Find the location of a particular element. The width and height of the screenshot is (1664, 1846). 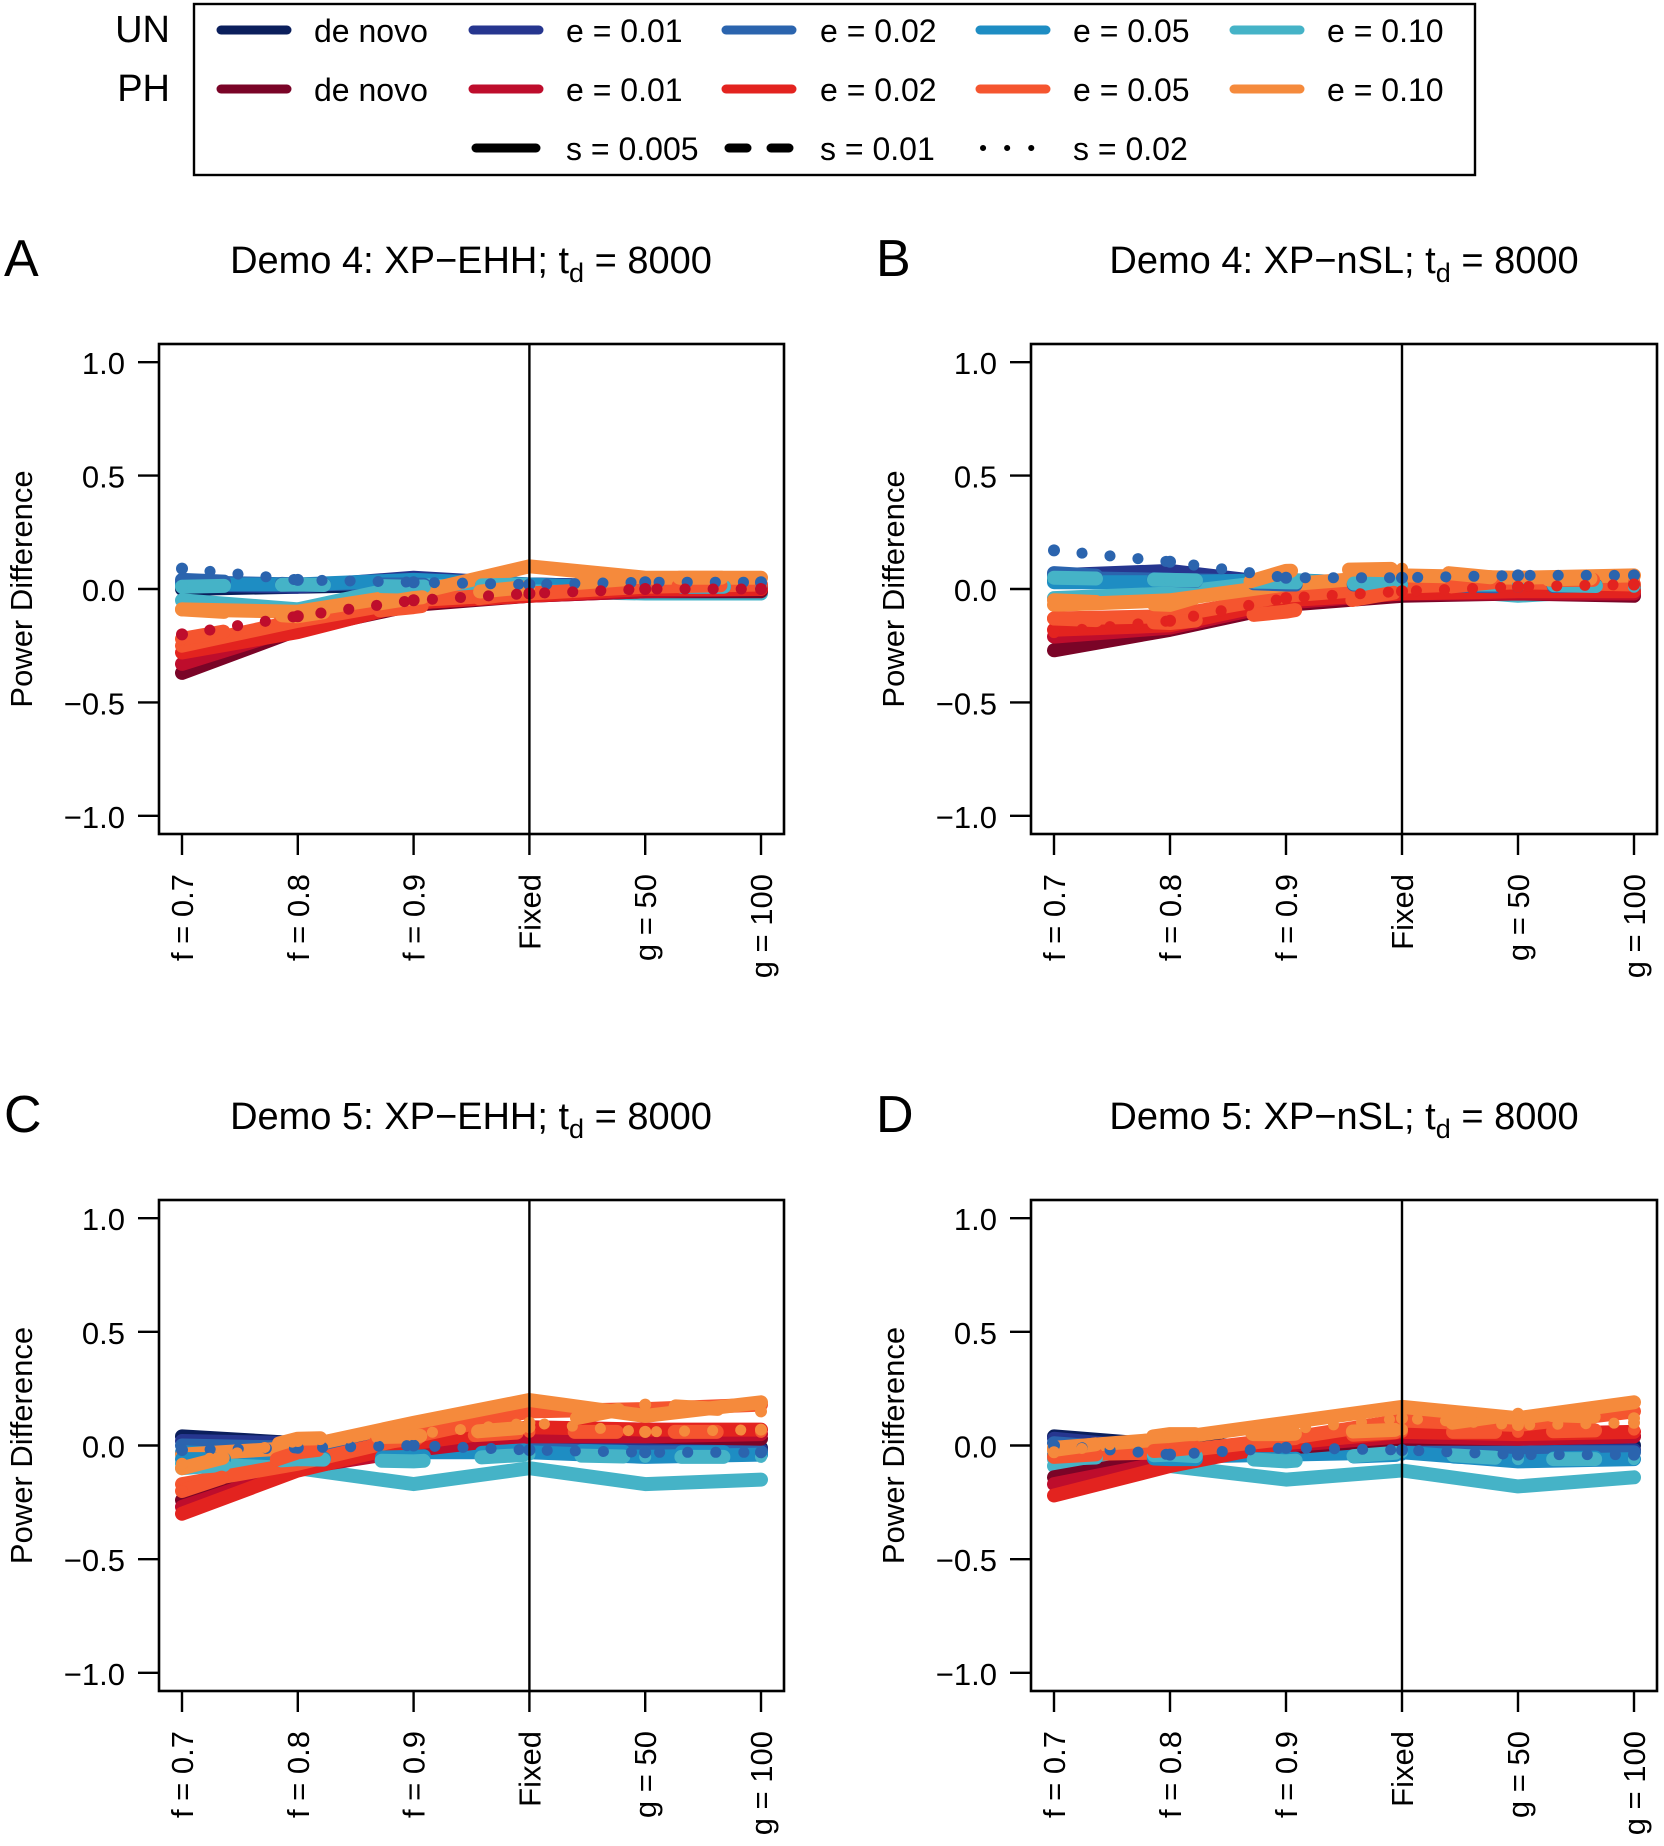

legend-un-label-2: e = 0.02 is located at coordinates (878, 31).